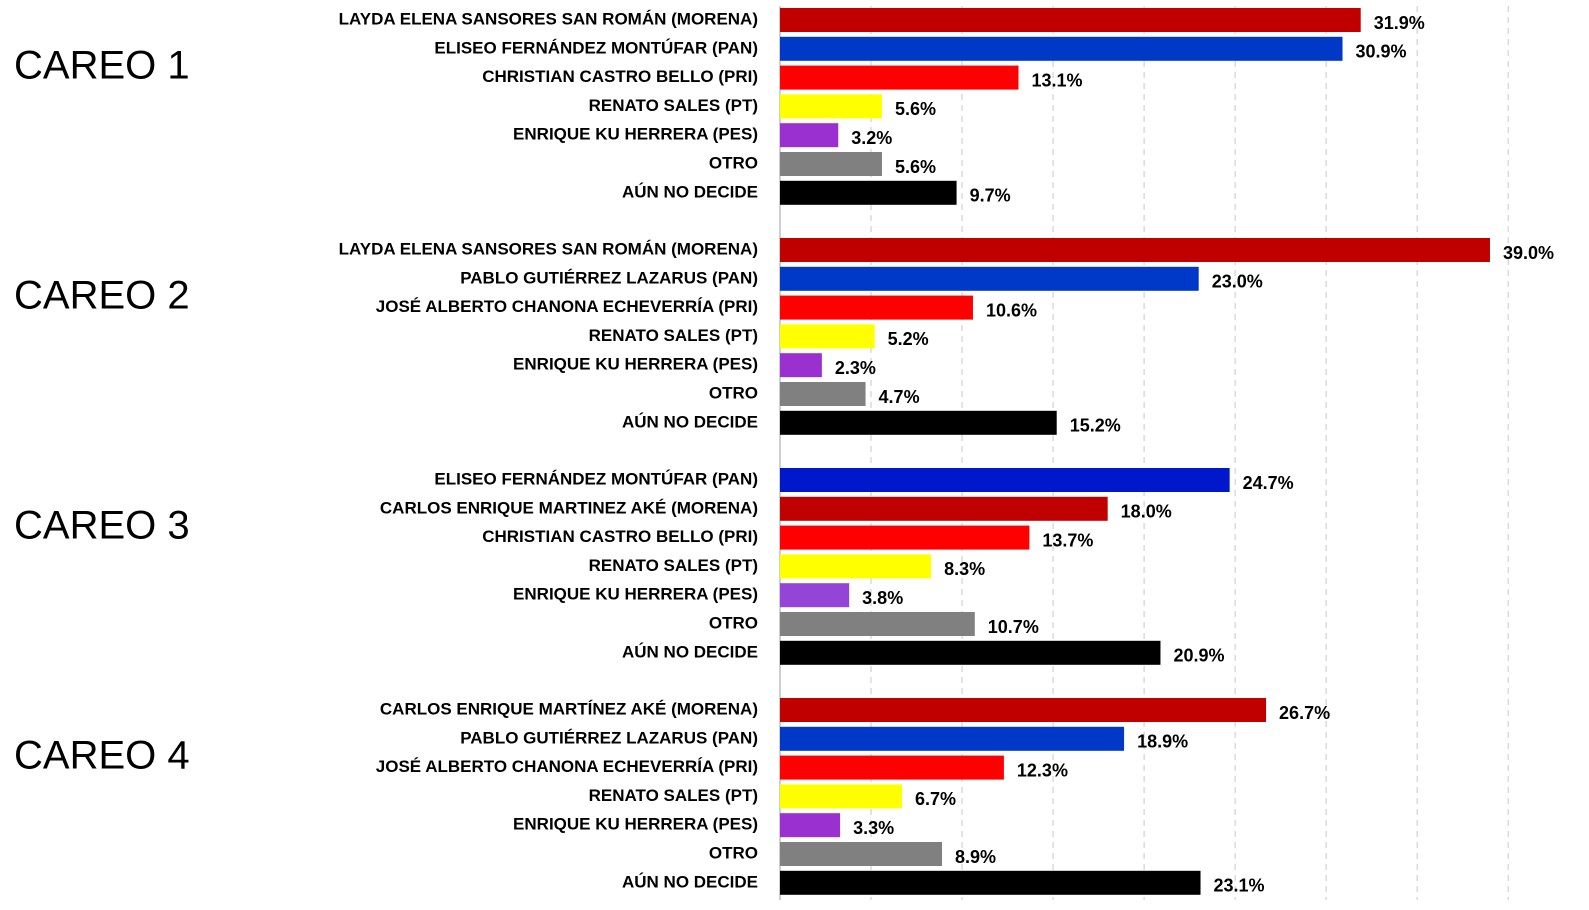  Describe the element at coordinates (899, 397) in the screenshot. I see `value-label: 4.7%` at that location.